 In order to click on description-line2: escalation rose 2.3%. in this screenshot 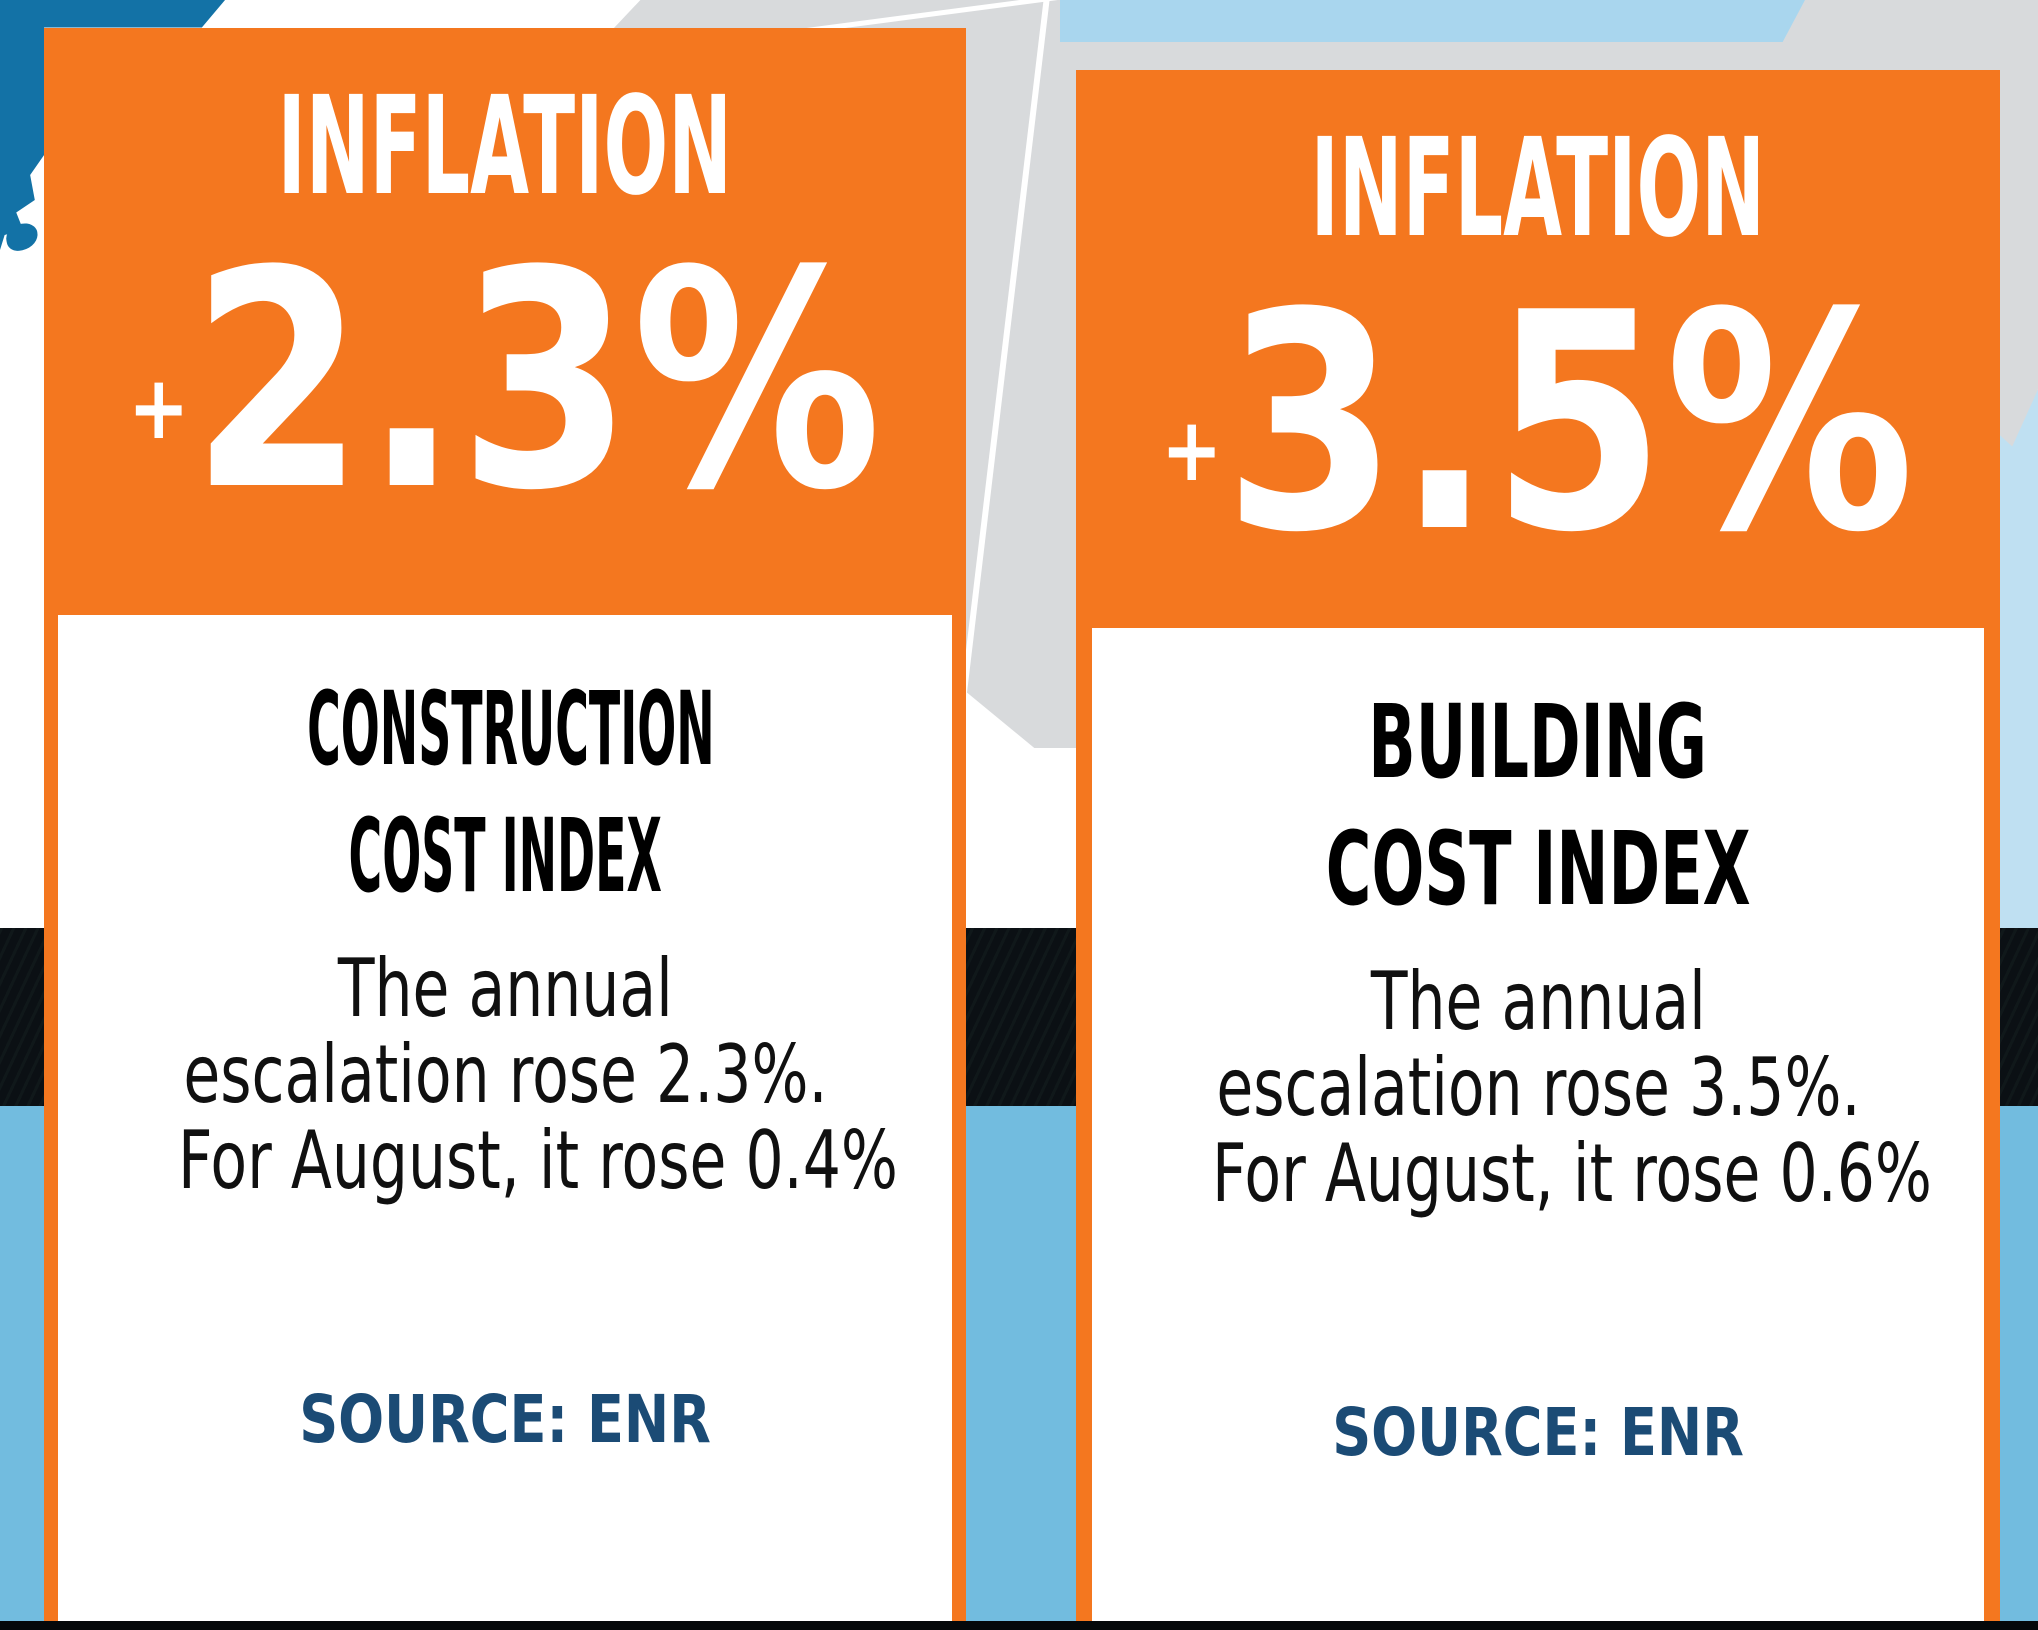, I will do `click(505, 1075)`.